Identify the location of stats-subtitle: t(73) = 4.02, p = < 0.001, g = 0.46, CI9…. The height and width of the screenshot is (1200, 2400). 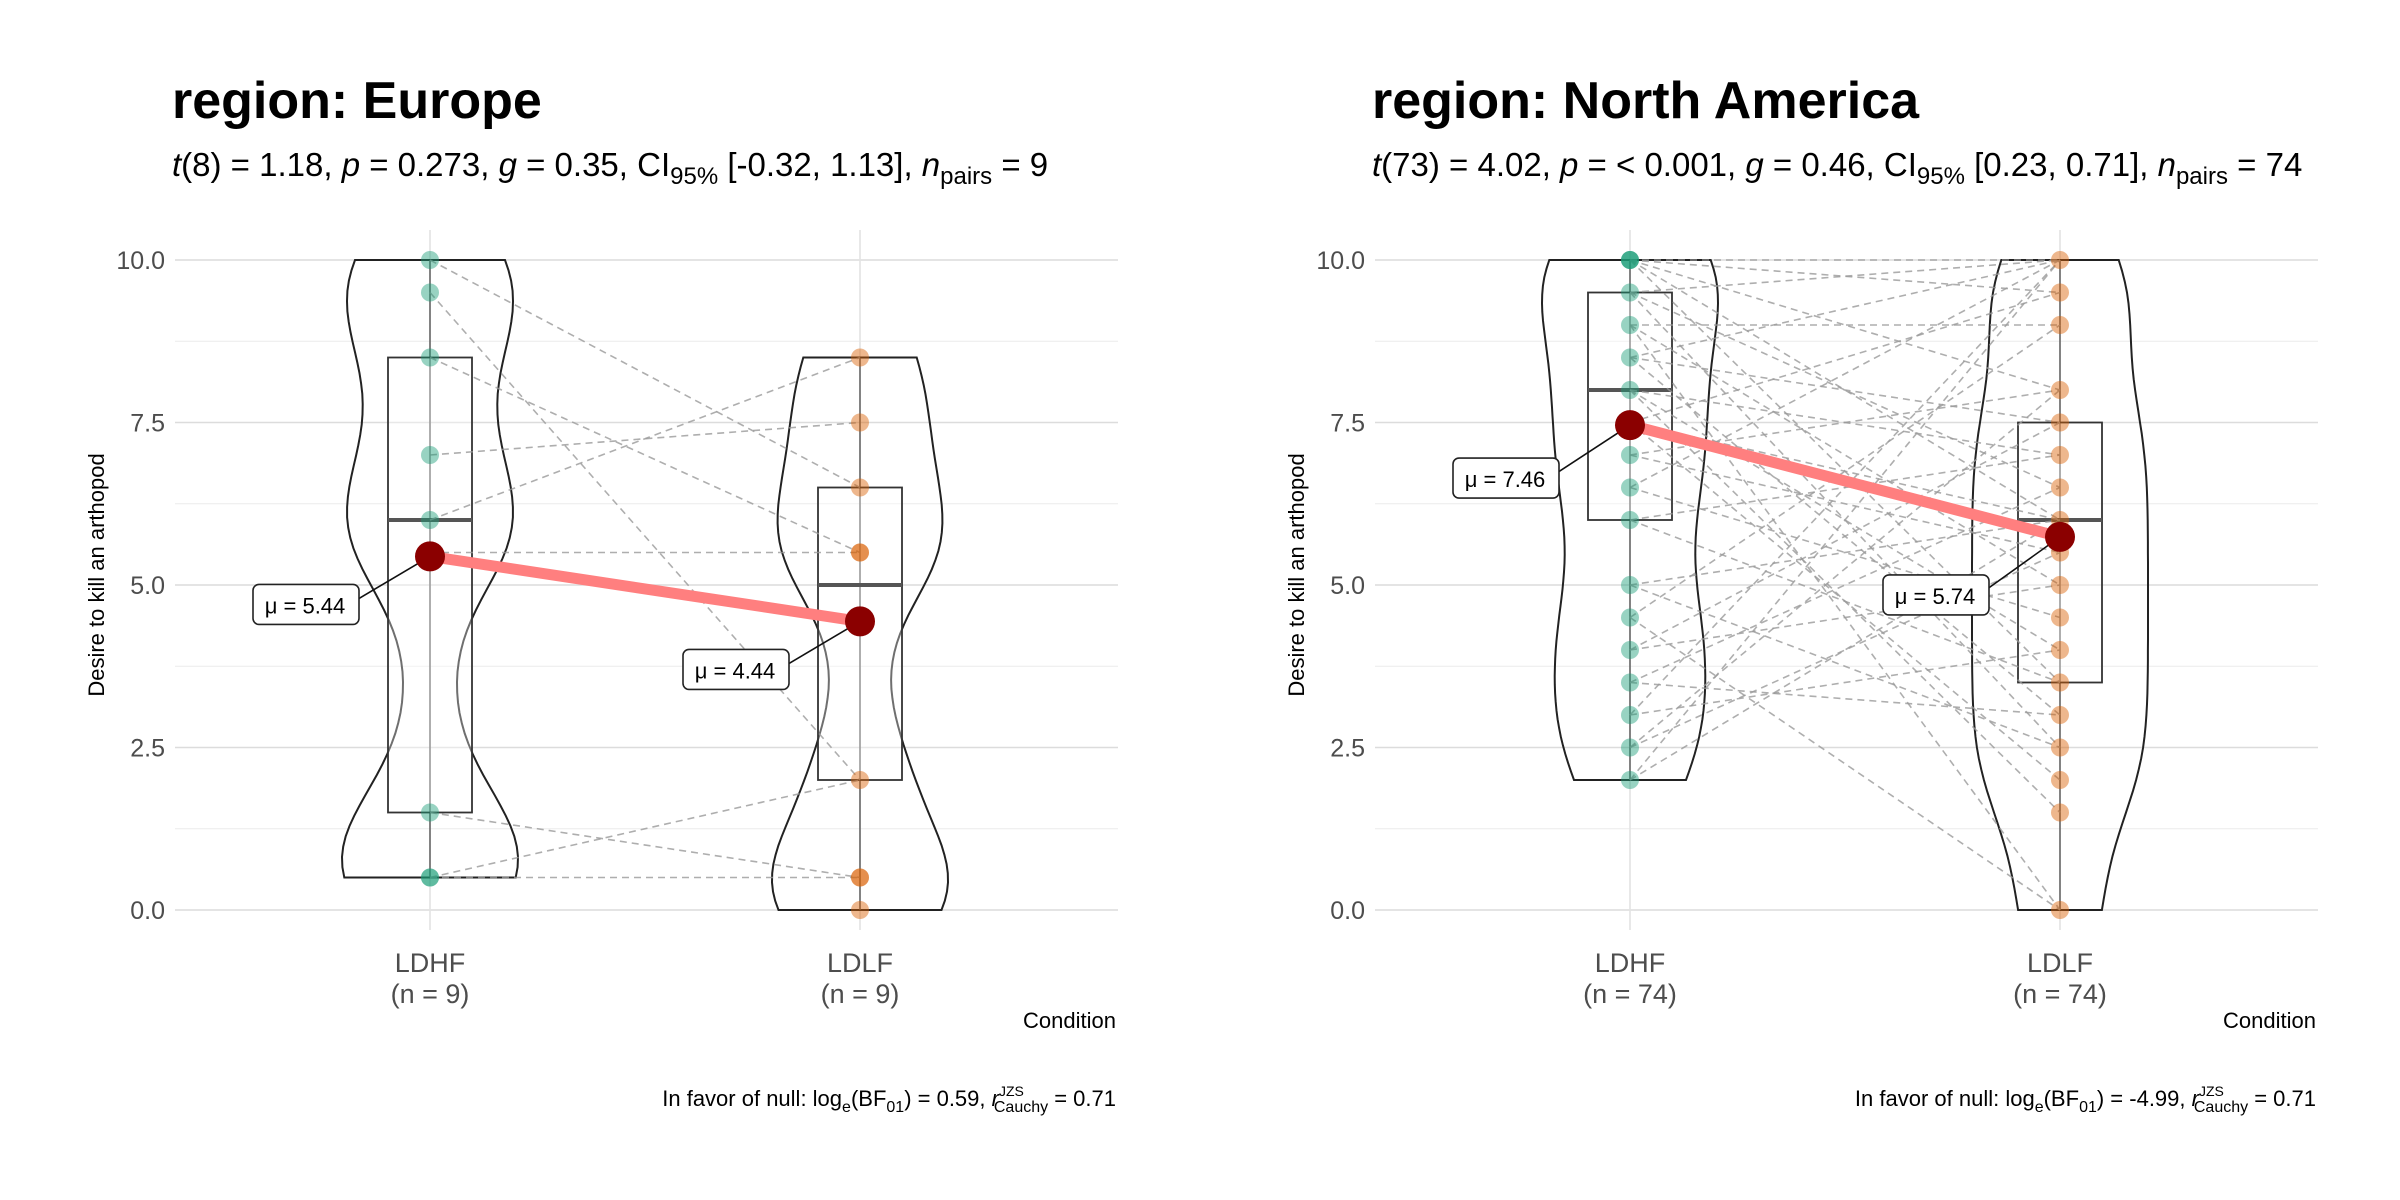
(1837, 168).